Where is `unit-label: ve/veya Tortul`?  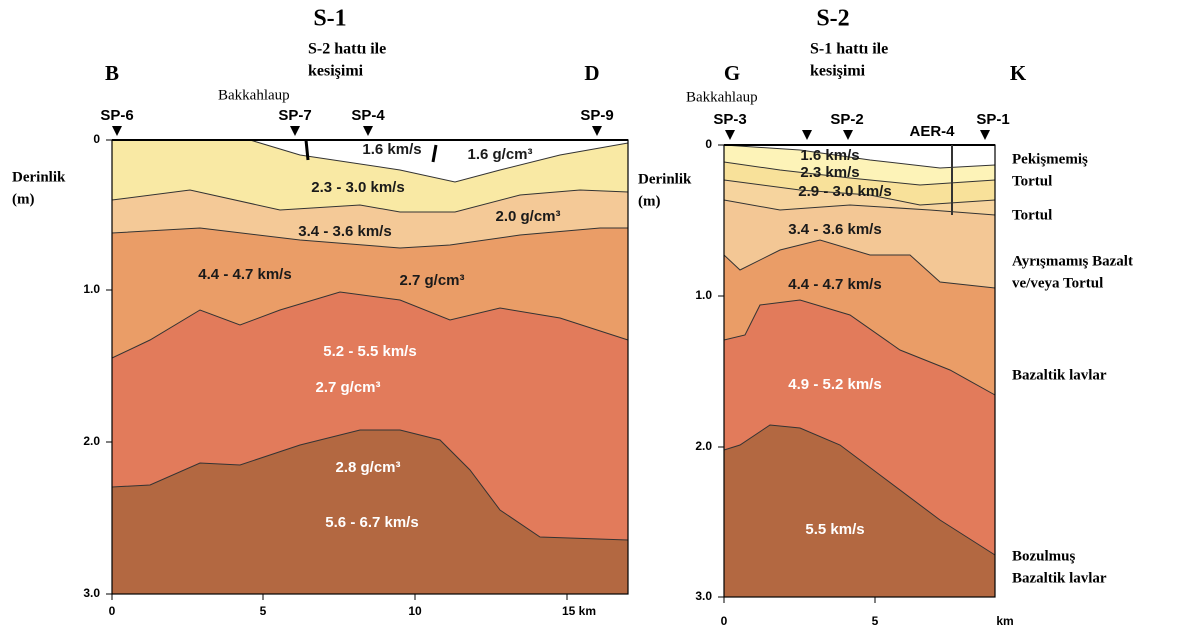 unit-label: ve/veya Tortul is located at coordinates (1057, 283).